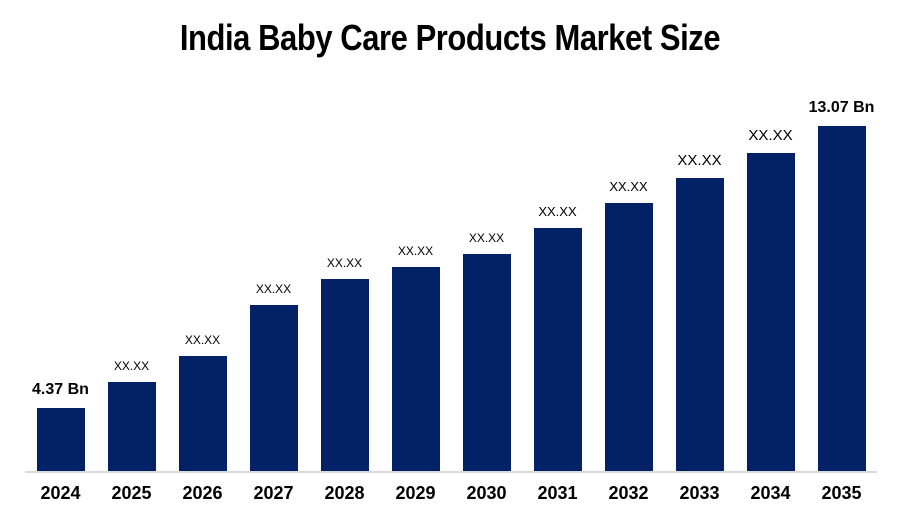 This screenshot has width=900, height=525. I want to click on bar-value-label-2027: XX.XX, so click(273, 288).